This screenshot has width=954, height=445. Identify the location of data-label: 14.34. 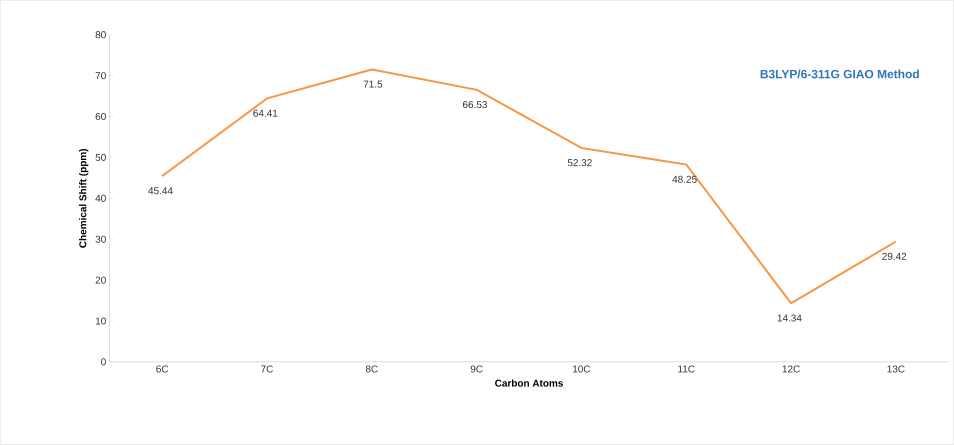
(790, 318).